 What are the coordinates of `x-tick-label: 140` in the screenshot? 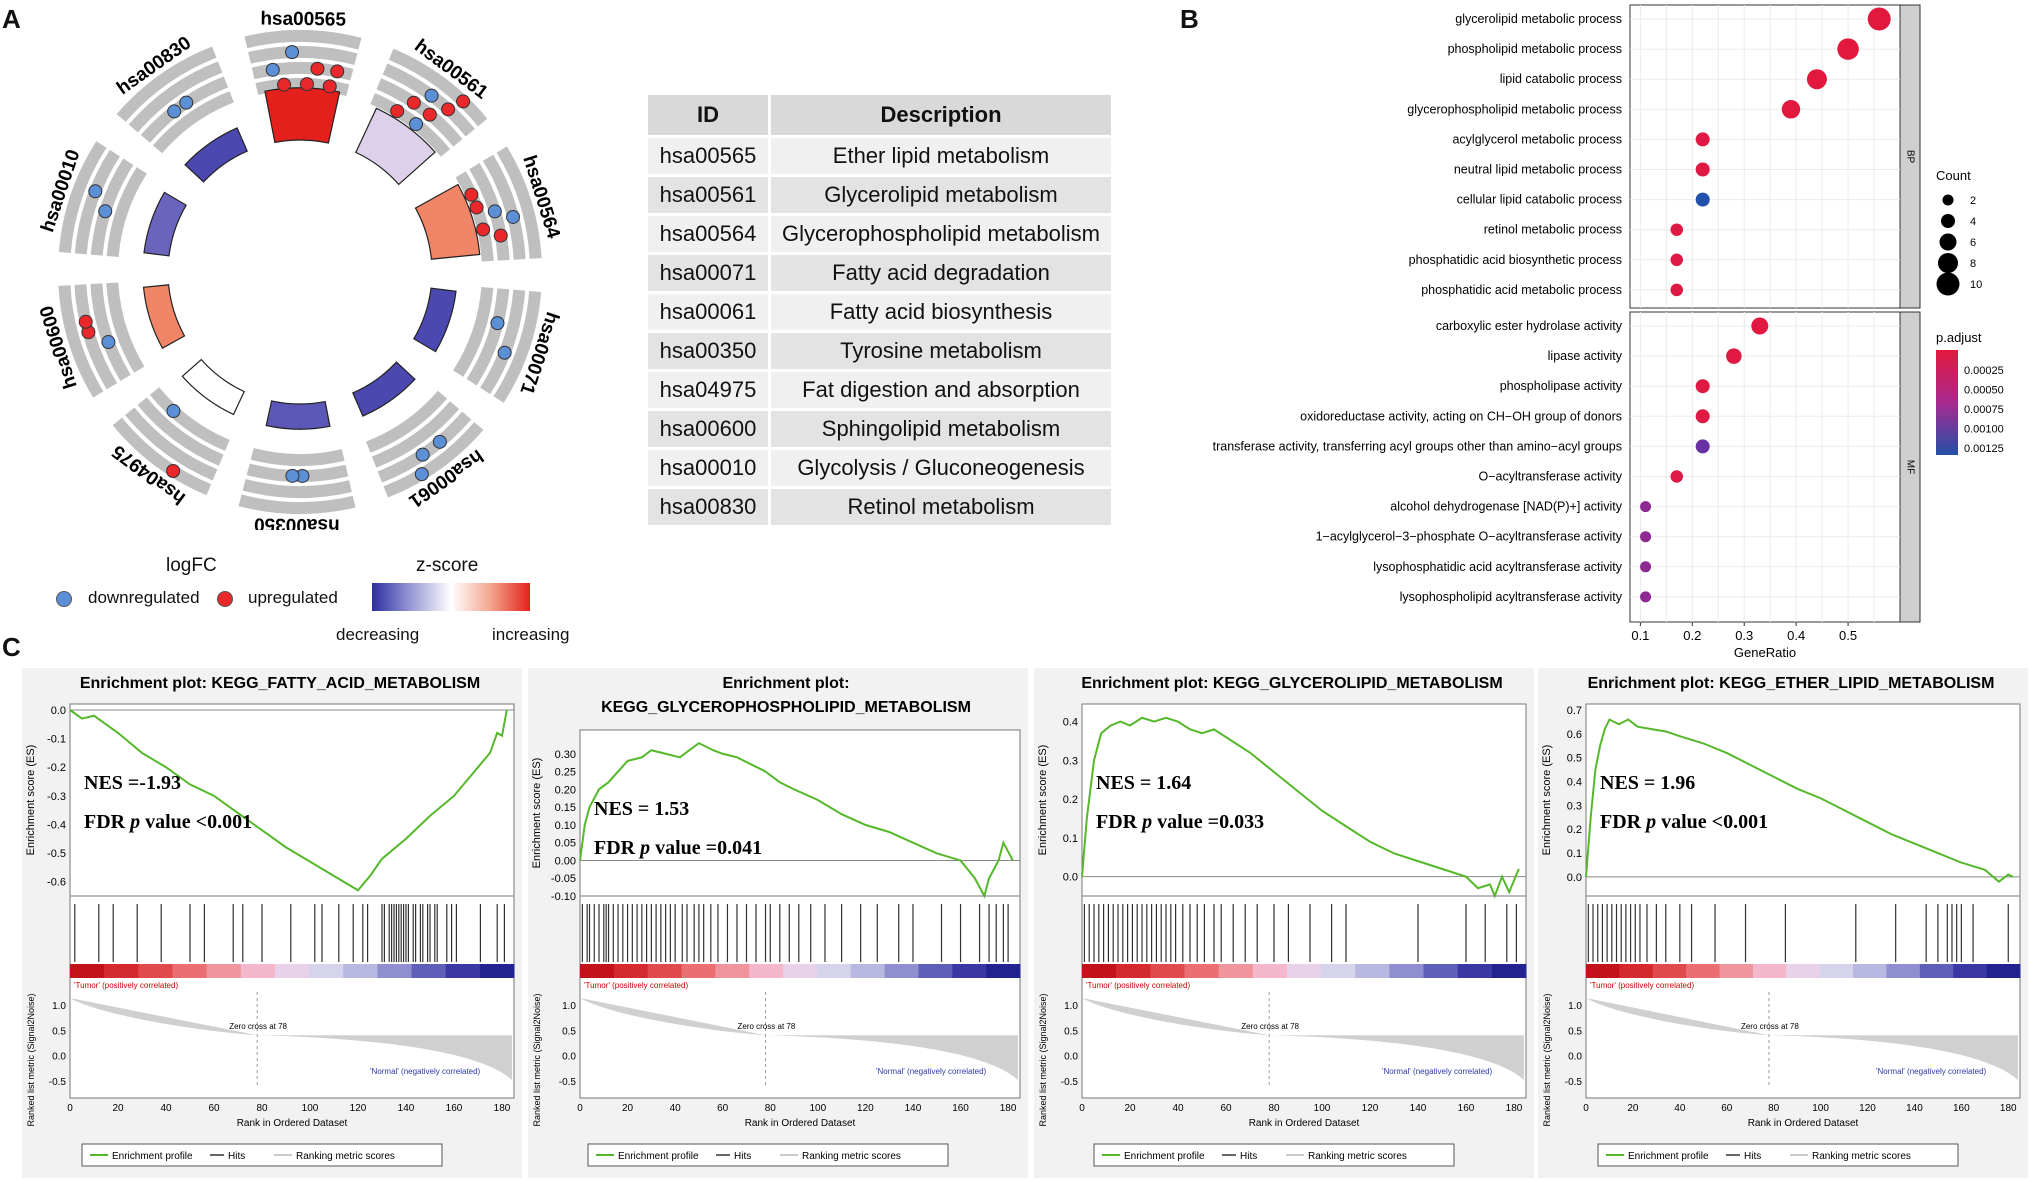 It's located at (1418, 1108).